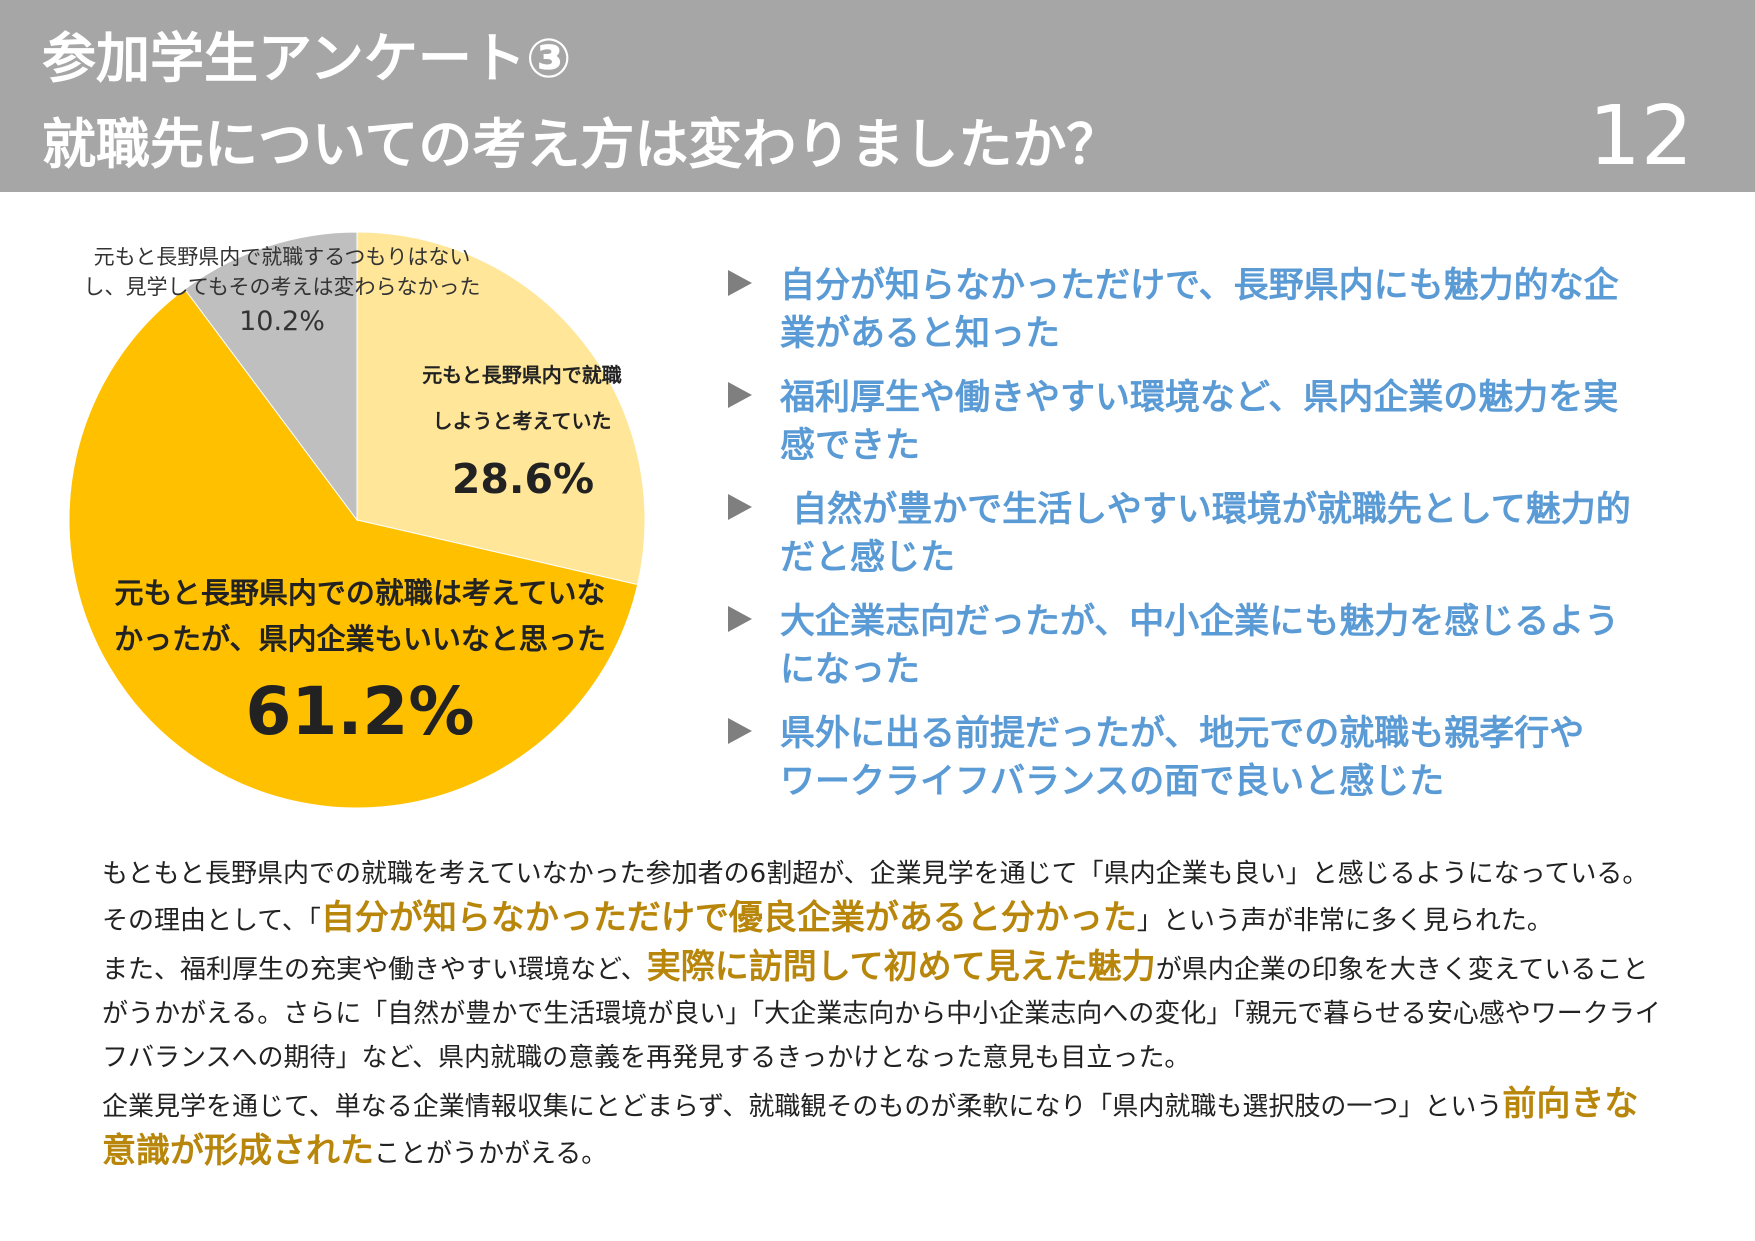 The image size is (1755, 1241). What do you see at coordinates (1198, 646) in the screenshot?
I see `reason-item: 大企業志向だったが、中小企業にも魅力を感じるよう になった` at bounding box center [1198, 646].